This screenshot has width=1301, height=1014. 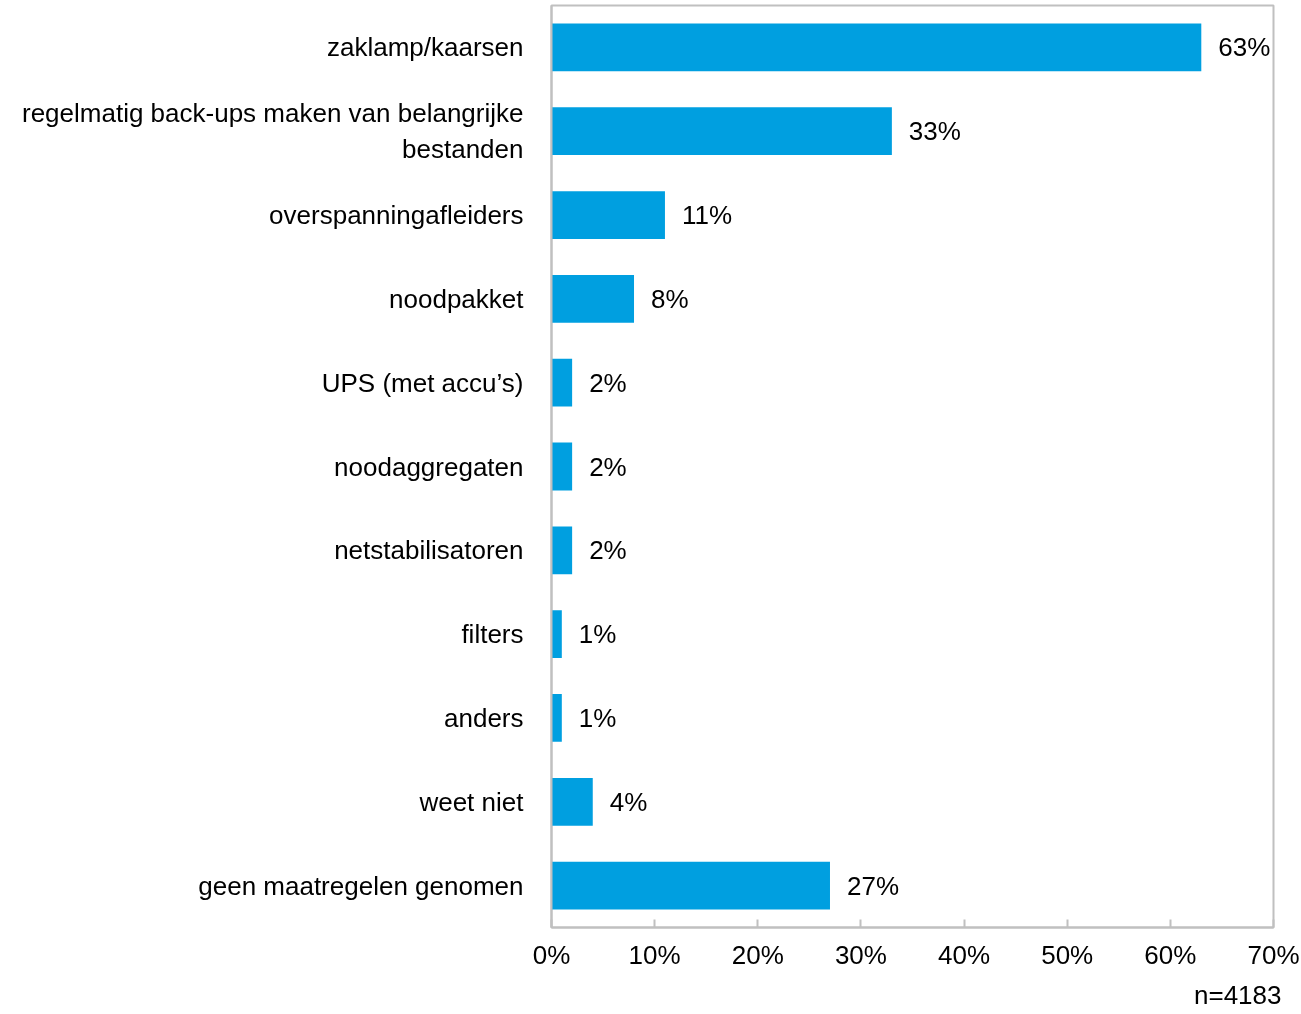 I want to click on x-tick-label: 50%, so click(x=1067, y=954).